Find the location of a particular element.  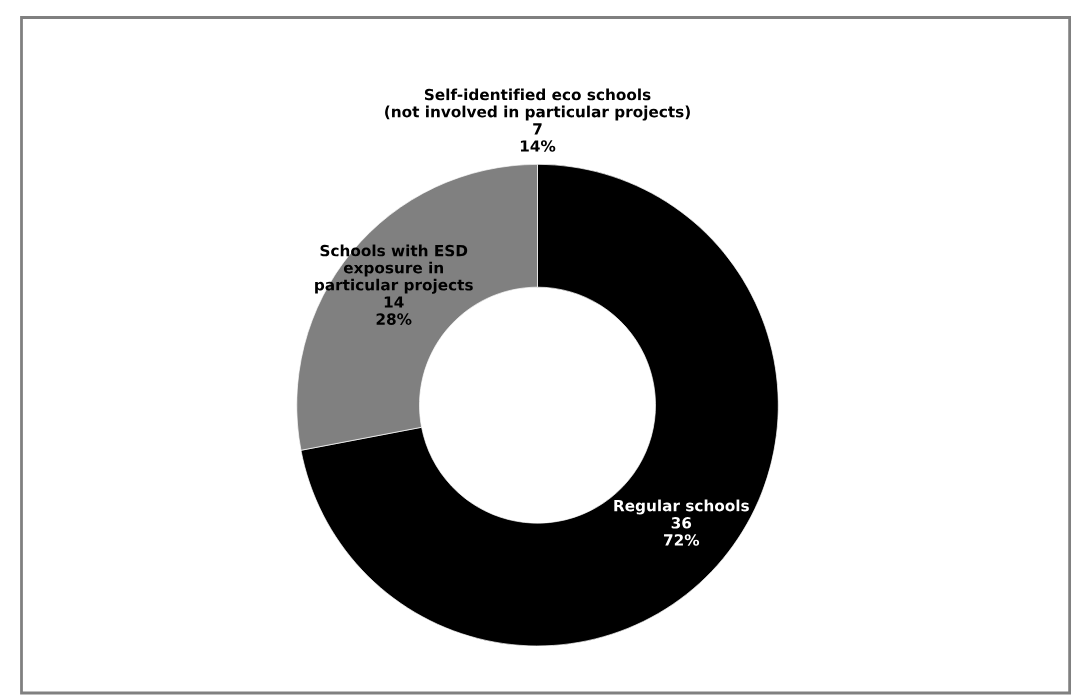

slice-label: Regular schools is located at coordinates (681, 507).